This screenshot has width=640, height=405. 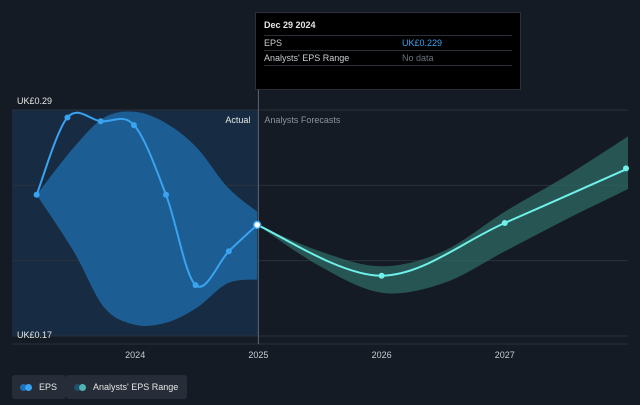 What do you see at coordinates (290, 25) in the screenshot?
I see `tooltip-date: Dec 29 2024` at bounding box center [290, 25].